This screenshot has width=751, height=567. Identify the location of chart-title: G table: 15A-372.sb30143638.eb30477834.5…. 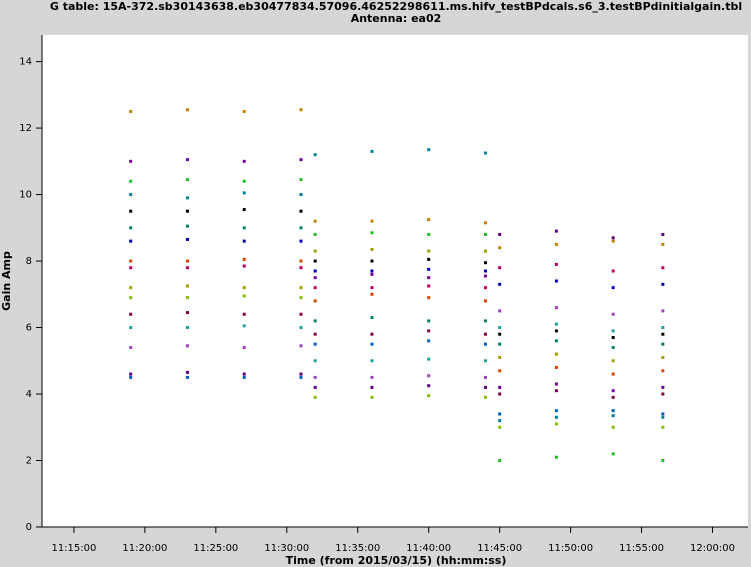
(396, 6).